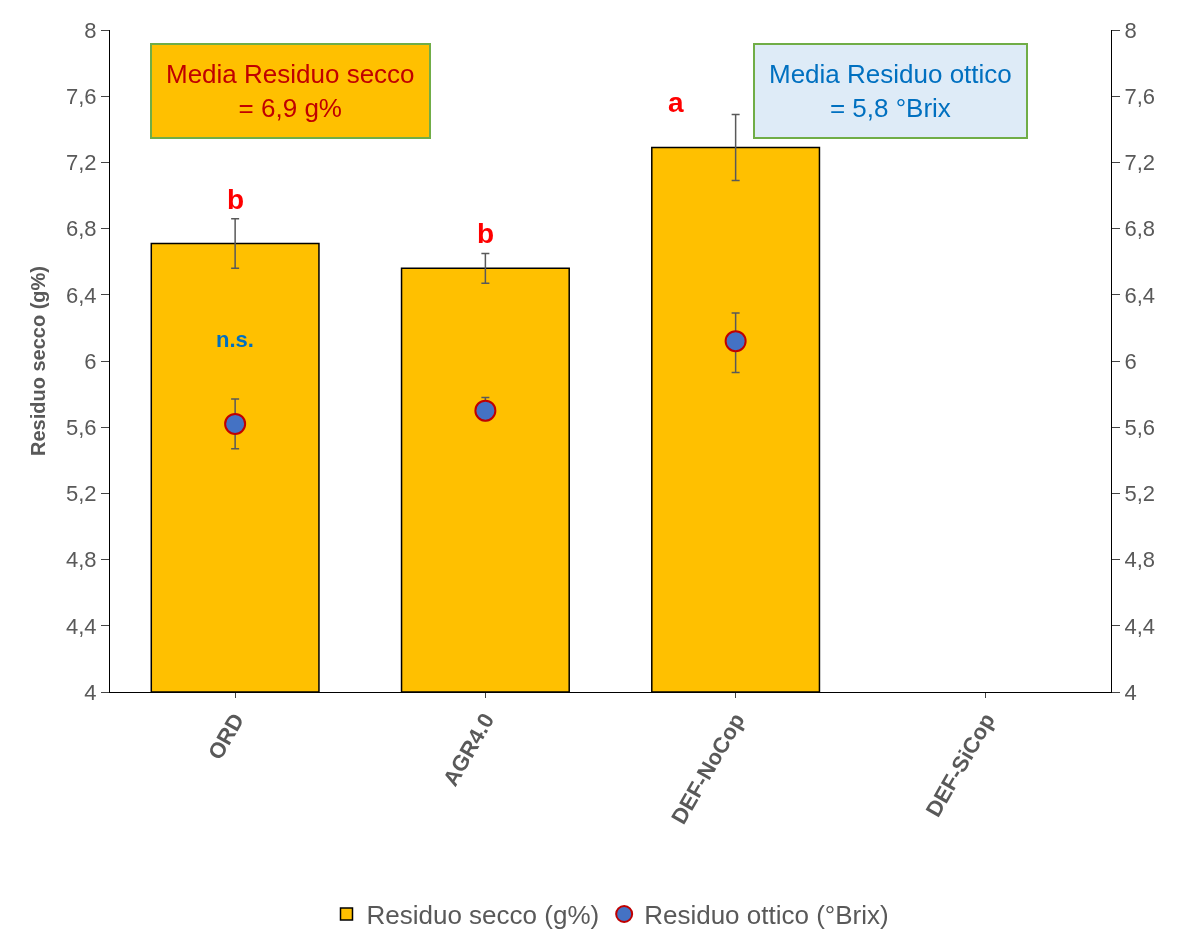 The height and width of the screenshot is (952, 1191). Describe the element at coordinates (81, 427) in the screenshot. I see `y-tick-label: 5,6` at that location.